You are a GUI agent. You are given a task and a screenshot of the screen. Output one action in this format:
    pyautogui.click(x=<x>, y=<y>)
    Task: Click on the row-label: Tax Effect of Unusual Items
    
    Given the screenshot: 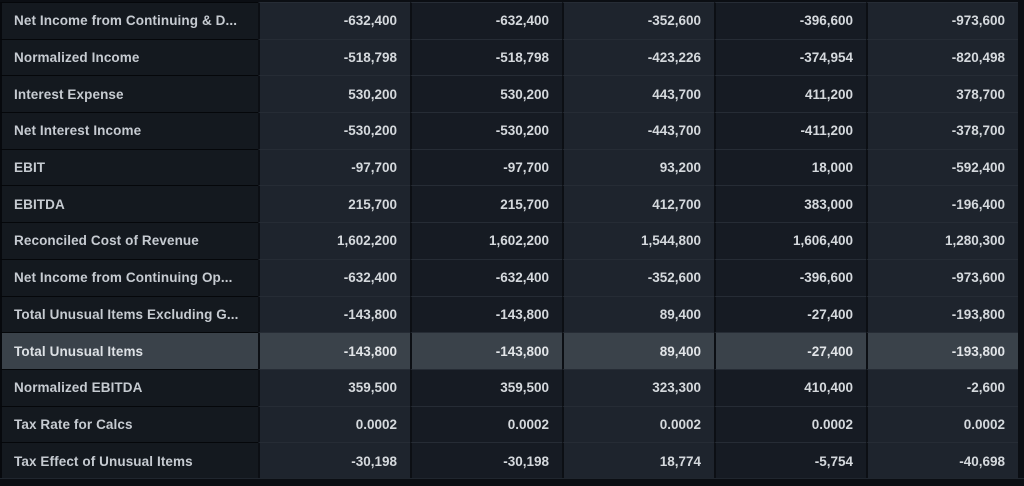 What is the action you would take?
    pyautogui.click(x=129, y=460)
    